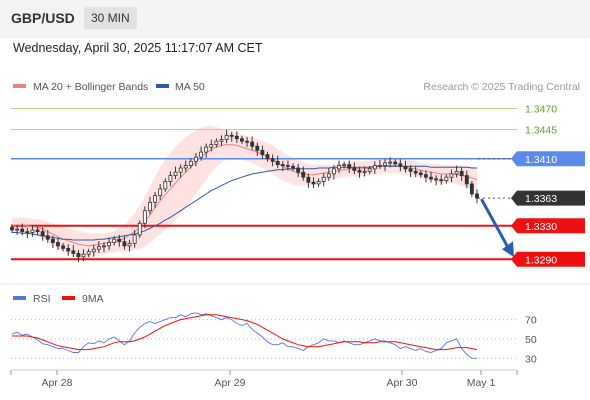  Describe the element at coordinates (402, 383) in the screenshot. I see `x-tick-label-2: Apr 30` at that location.